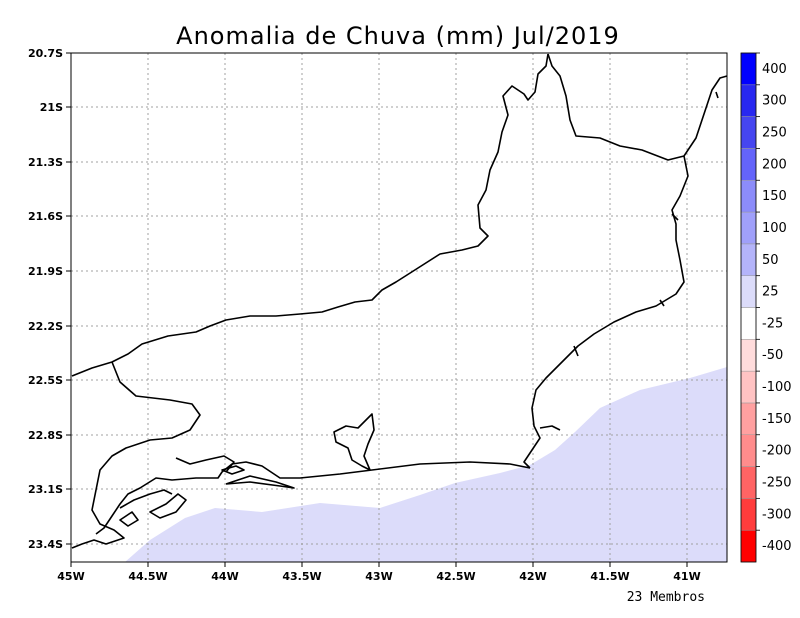 This screenshot has height=618, width=800. Describe the element at coordinates (455, 576) in the screenshot. I see `x-tick-label: 42.5W` at that location.